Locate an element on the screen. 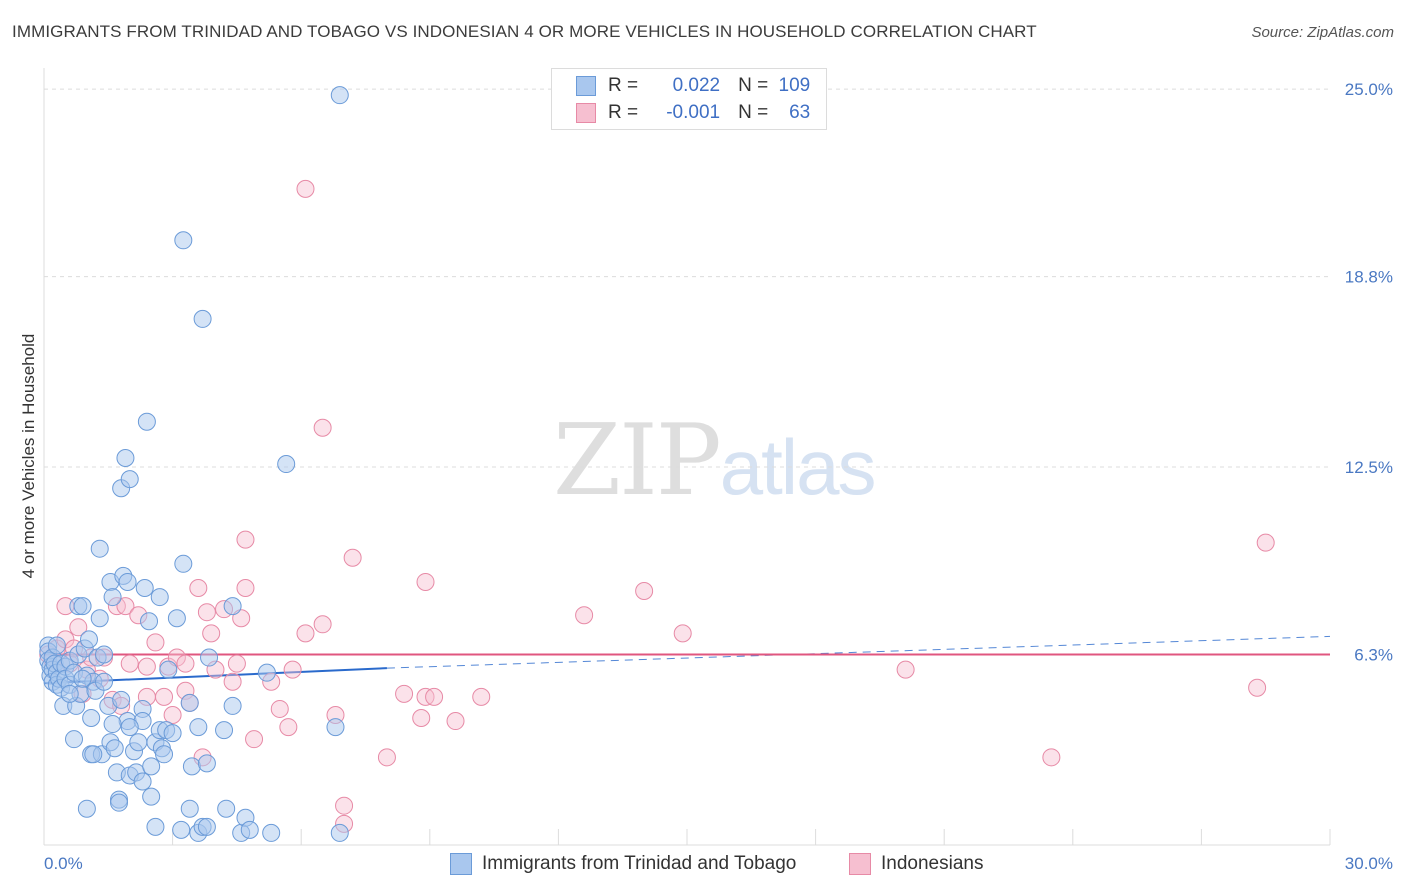 This screenshot has width=1406, height=892. x-tick-label: 30.0% is located at coordinates (1369, 863).